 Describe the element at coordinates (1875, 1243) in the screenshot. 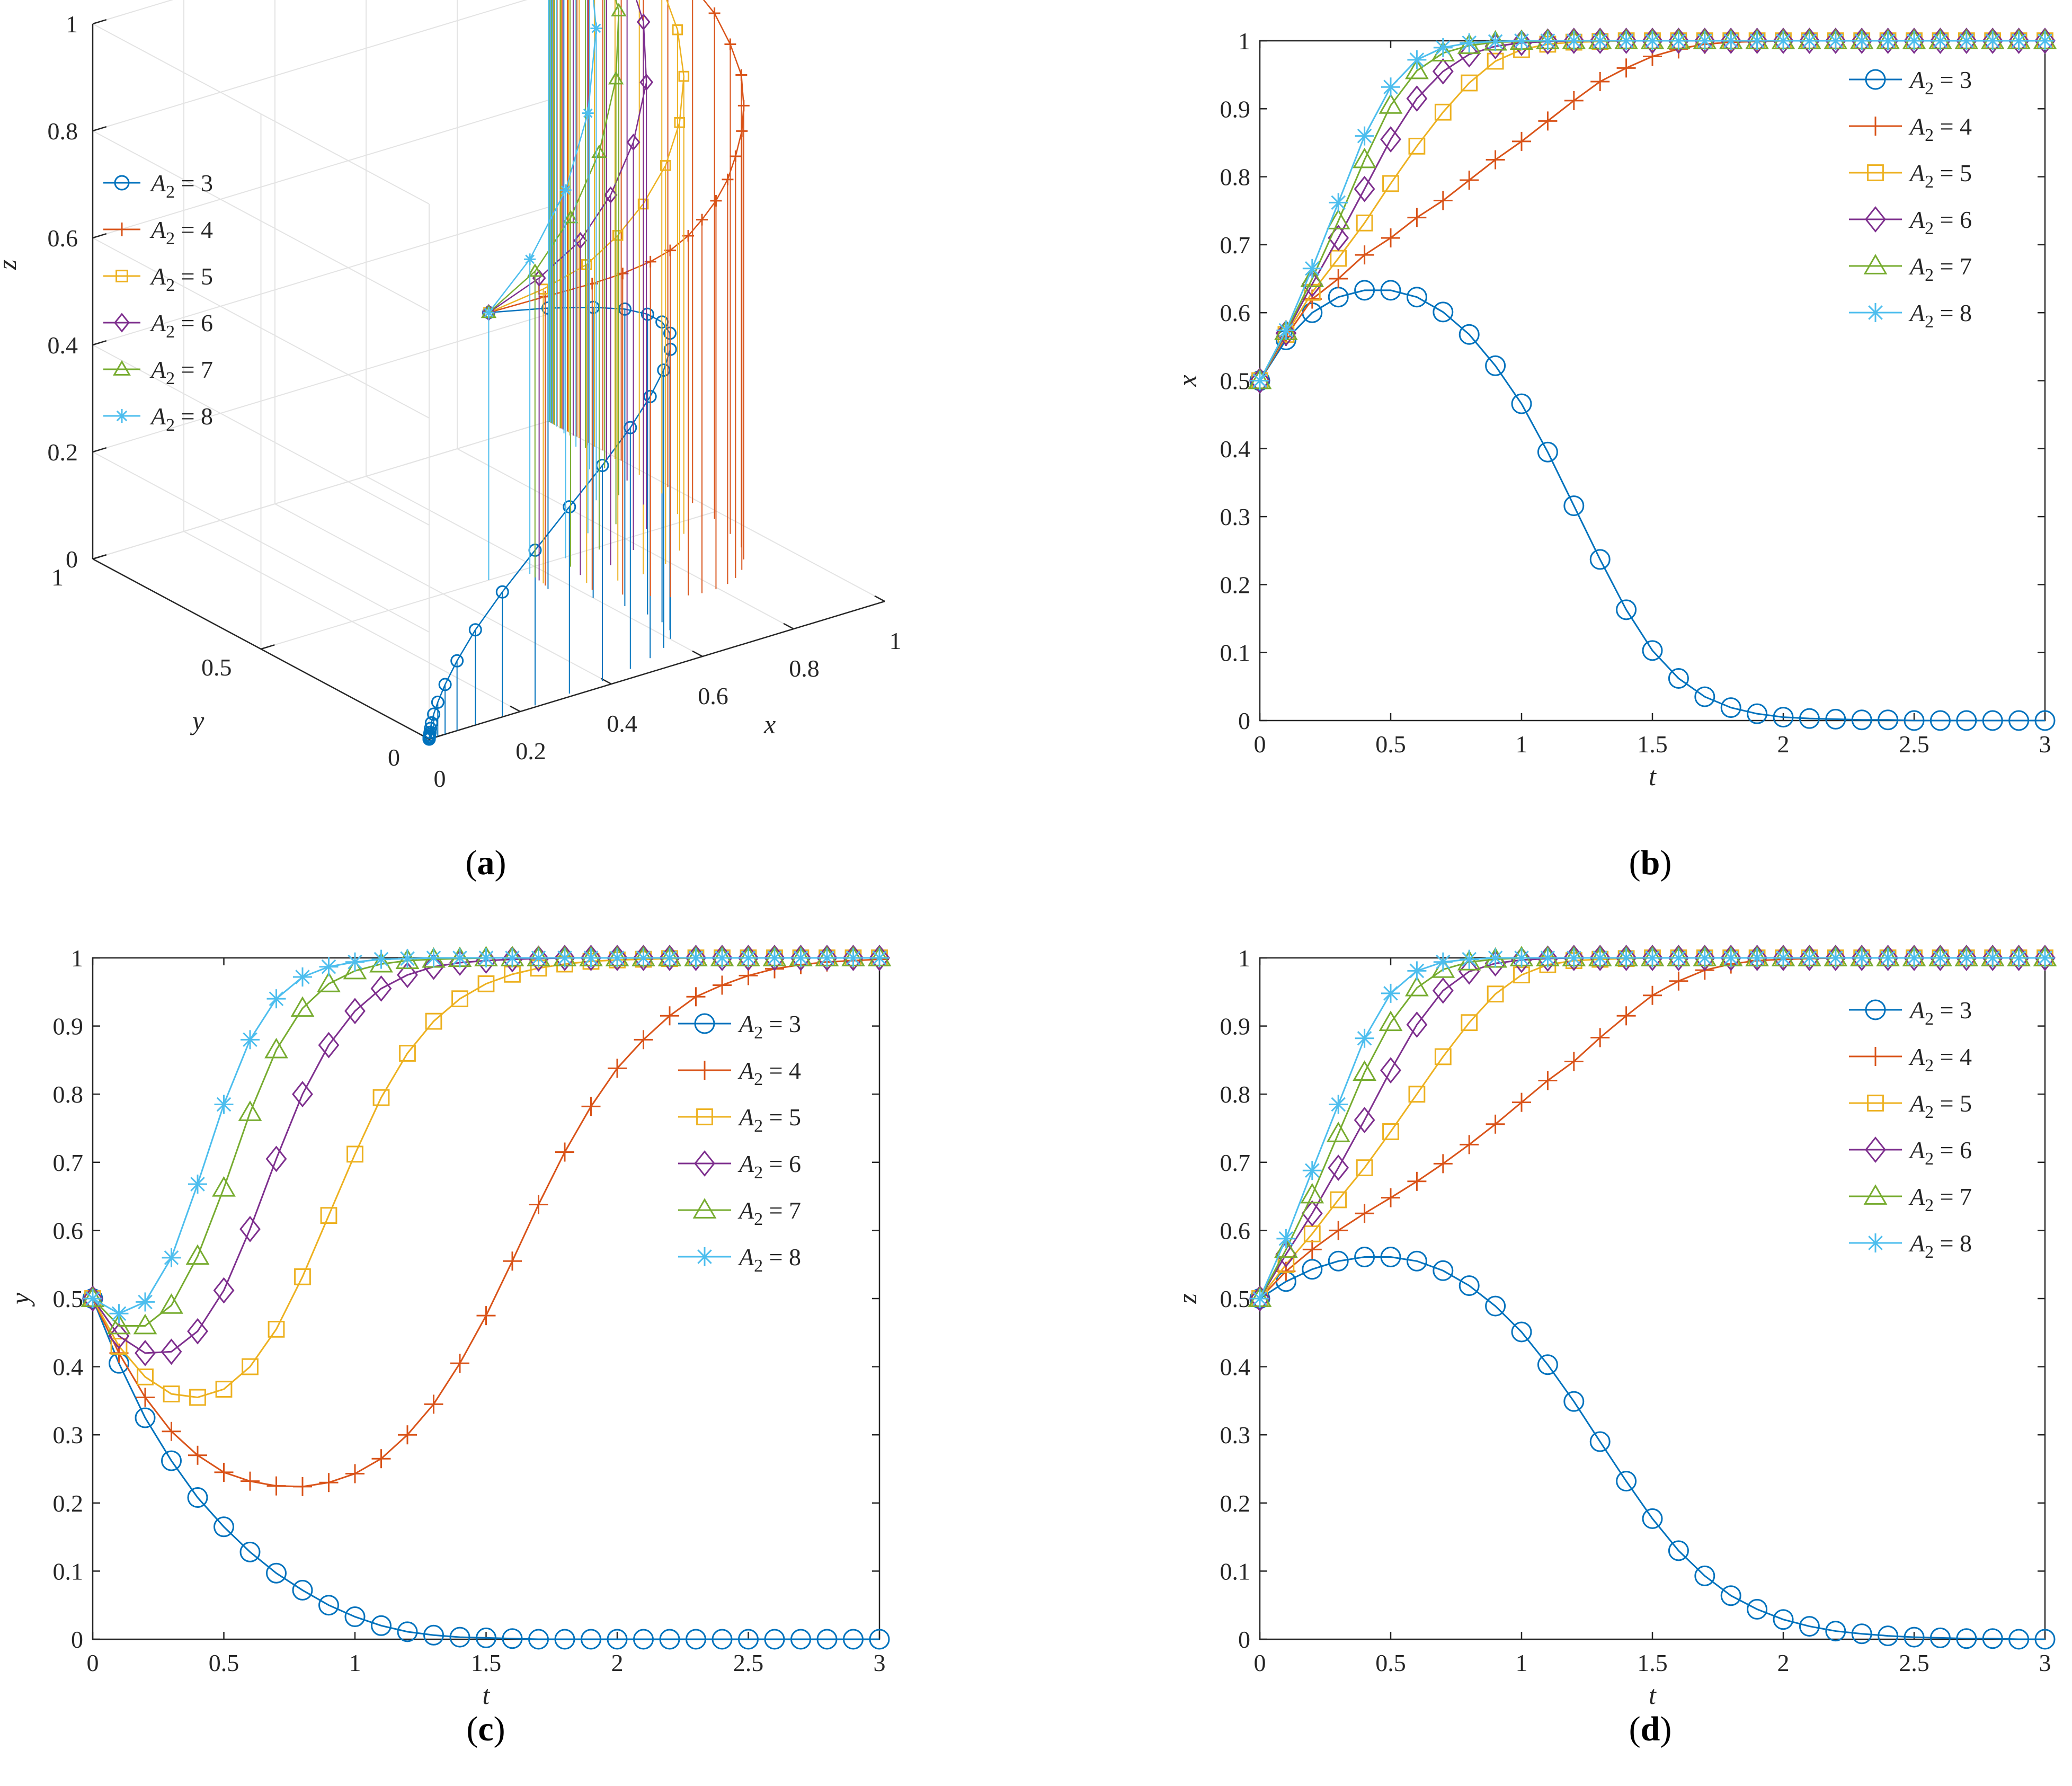

I see `legend-marker-A2_8-ray` at that location.